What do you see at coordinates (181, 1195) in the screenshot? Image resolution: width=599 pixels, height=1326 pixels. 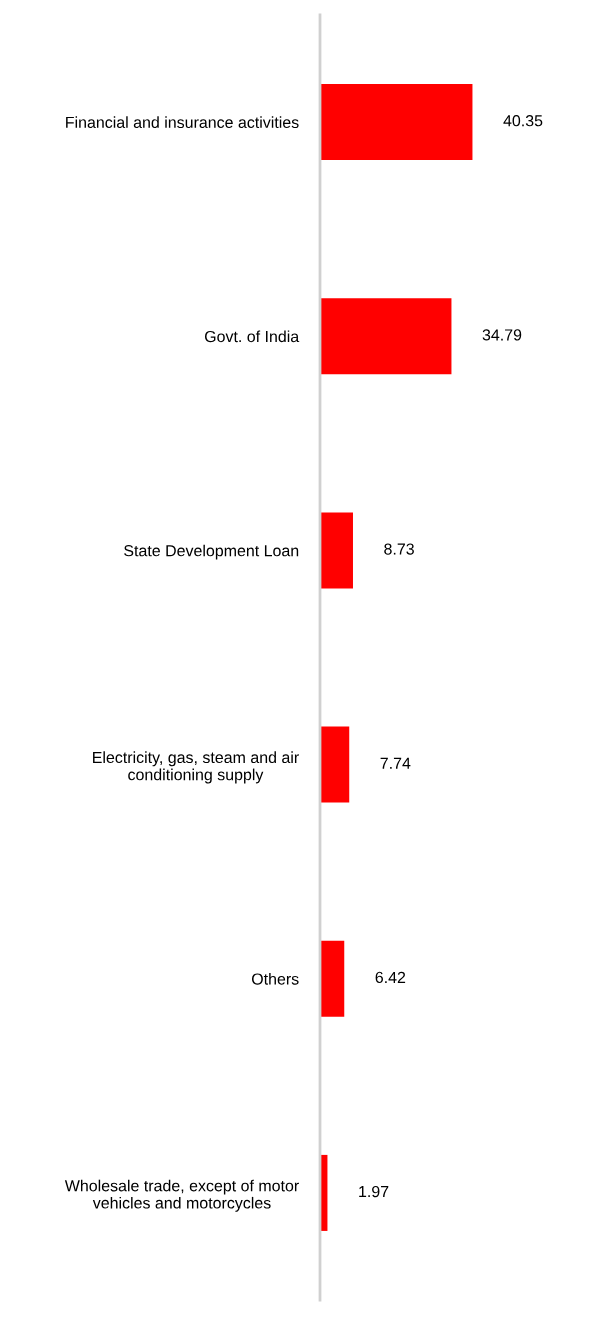 I see `y-tick-label: Wholesale trade, except of motor vehicles and motorcycles` at bounding box center [181, 1195].